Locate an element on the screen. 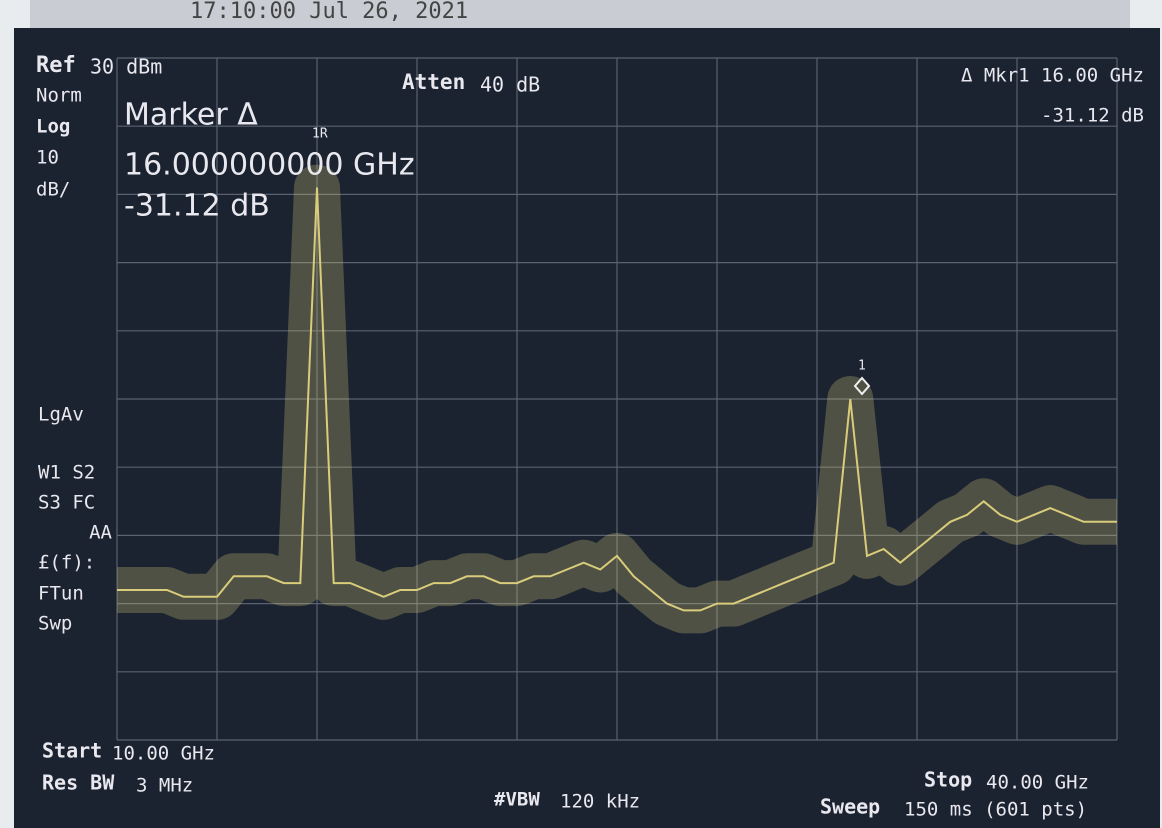 The image size is (1162, 828). side-label: W1 S2 is located at coordinates (66, 473).